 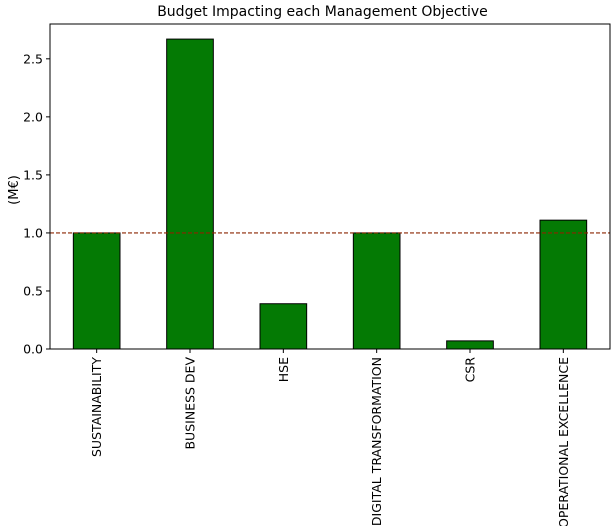 What do you see at coordinates (96, 407) in the screenshot?
I see `x-tick-label: SUSTAINABILITY` at bounding box center [96, 407].